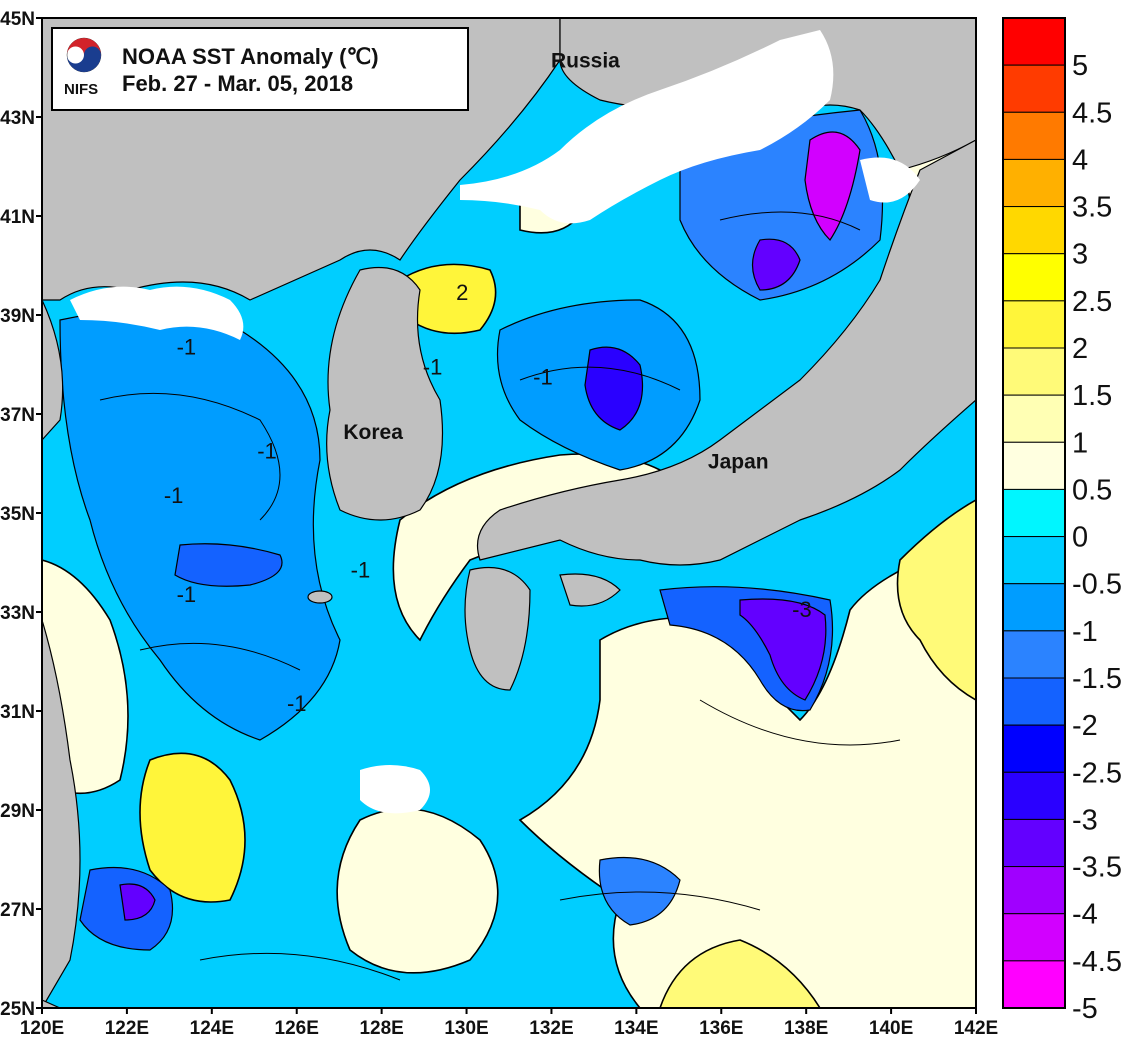 The image size is (1145, 1042). Describe the element at coordinates (590, 590) in the screenshot. I see `land-shikoku` at that location.